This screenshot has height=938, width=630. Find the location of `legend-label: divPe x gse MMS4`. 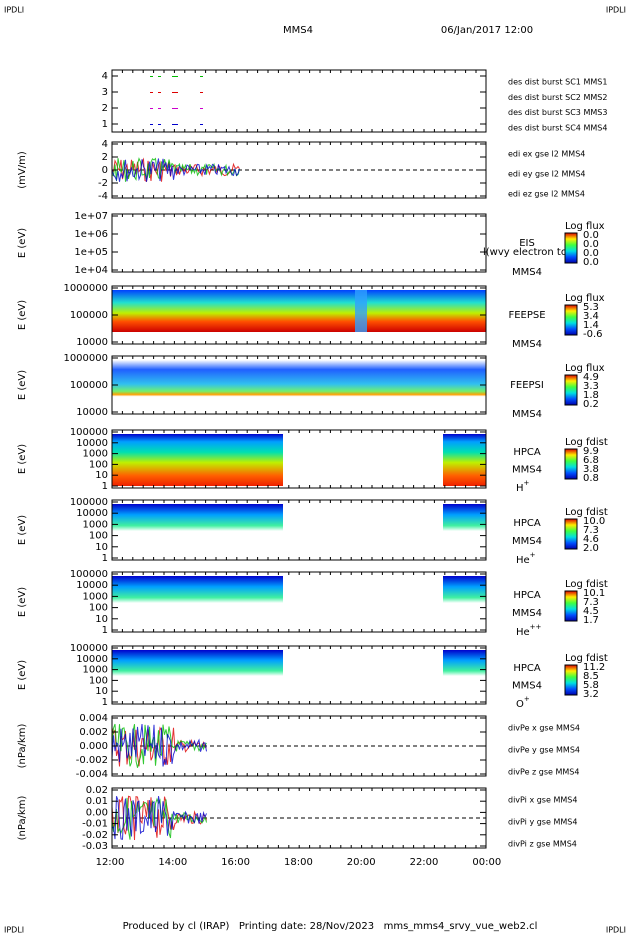

legend-label: divPe x gse MMS4 is located at coordinates (544, 728).